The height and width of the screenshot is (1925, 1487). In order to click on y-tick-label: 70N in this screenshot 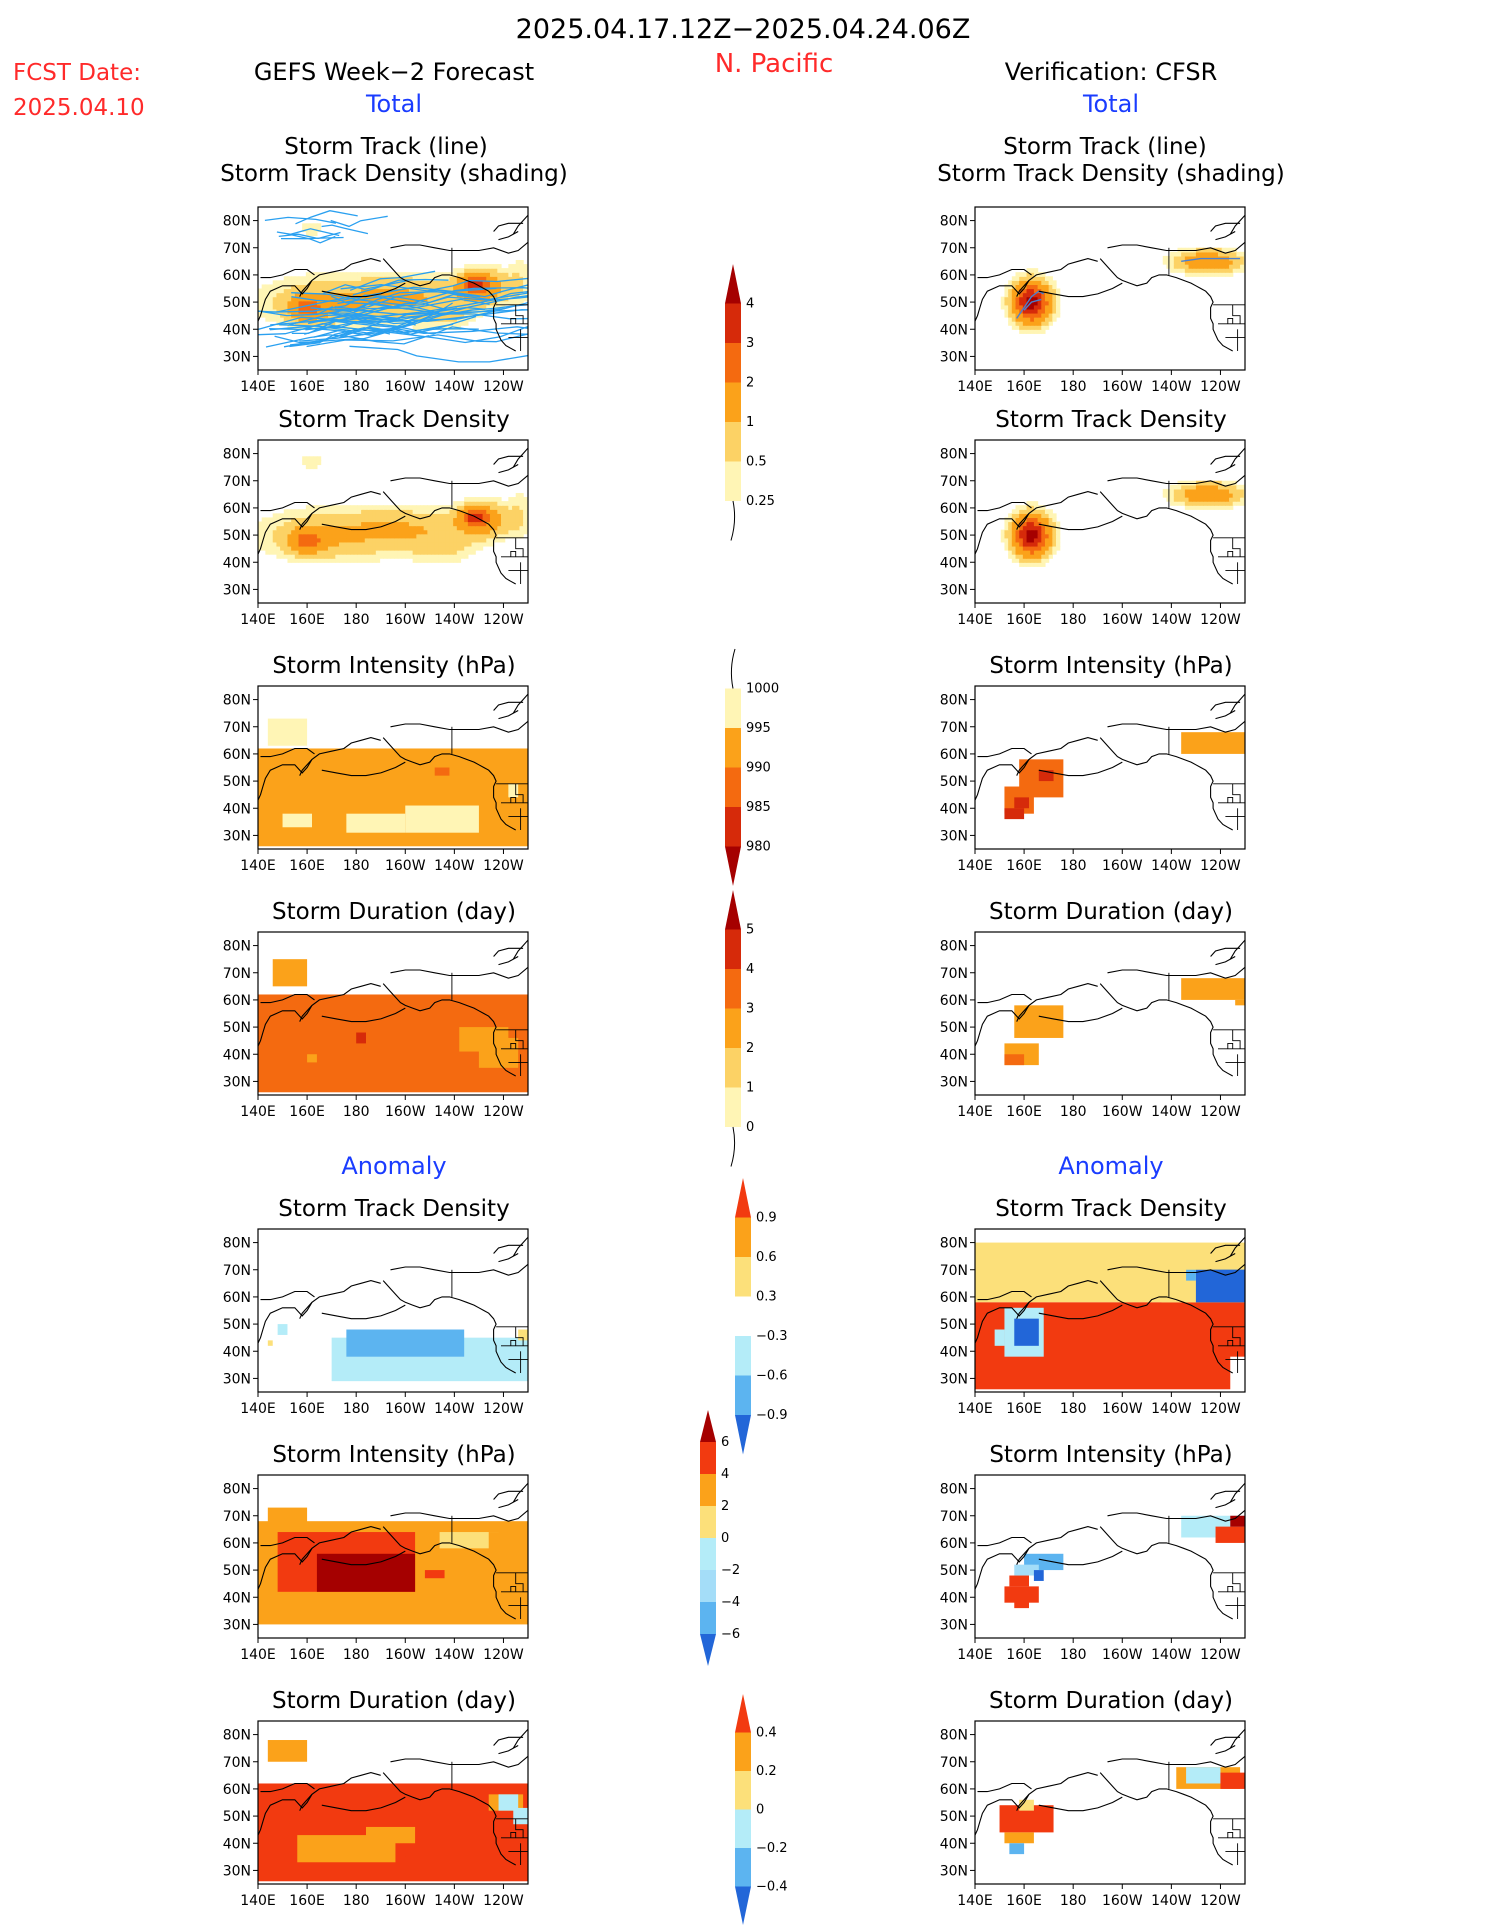, I will do `click(237, 1271)`.